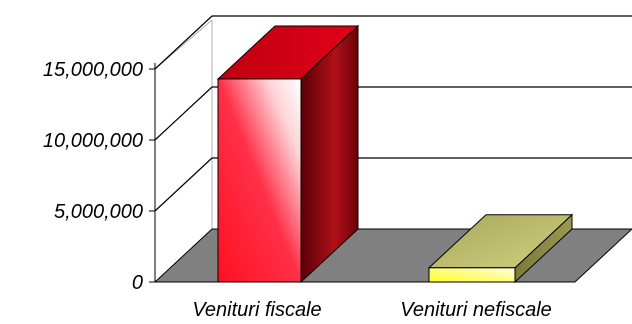 This screenshot has width=632, height=324. Describe the element at coordinates (93, 70) in the screenshot. I see `y-tick-label: 15,000,000` at that location.